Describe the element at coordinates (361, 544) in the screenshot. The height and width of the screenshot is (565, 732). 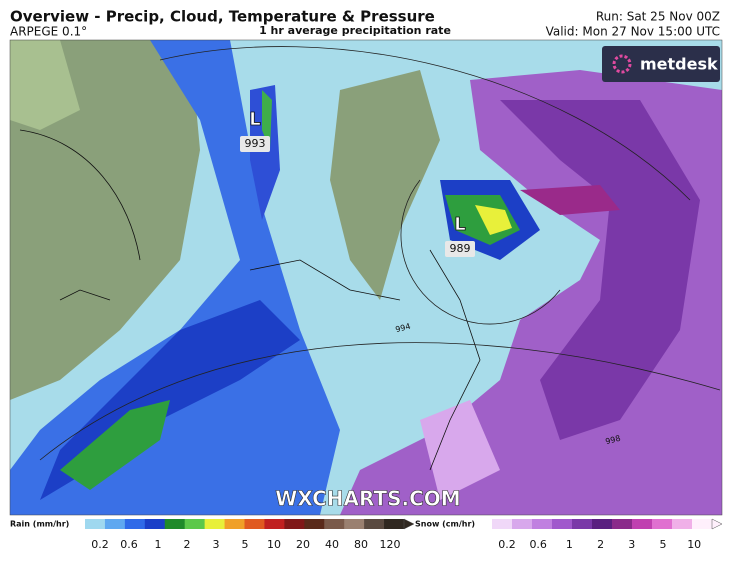
I see `rain-tick-label: 80` at that location.